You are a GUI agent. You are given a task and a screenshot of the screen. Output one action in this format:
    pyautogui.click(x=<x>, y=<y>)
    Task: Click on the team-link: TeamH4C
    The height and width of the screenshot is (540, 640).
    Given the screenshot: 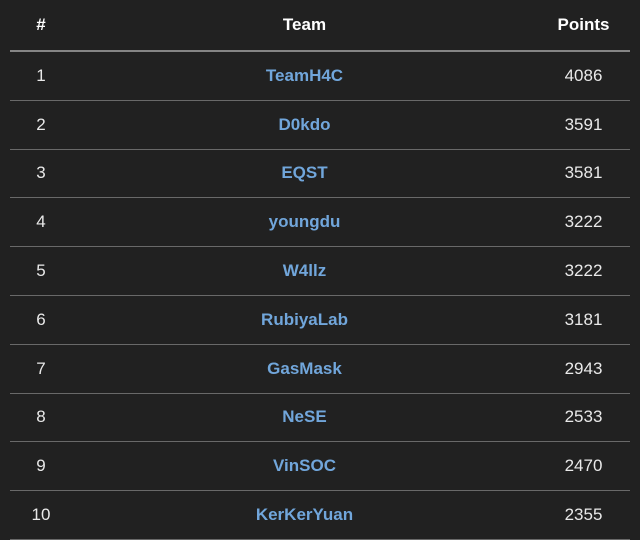 What is the action you would take?
    pyautogui.click(x=304, y=75)
    